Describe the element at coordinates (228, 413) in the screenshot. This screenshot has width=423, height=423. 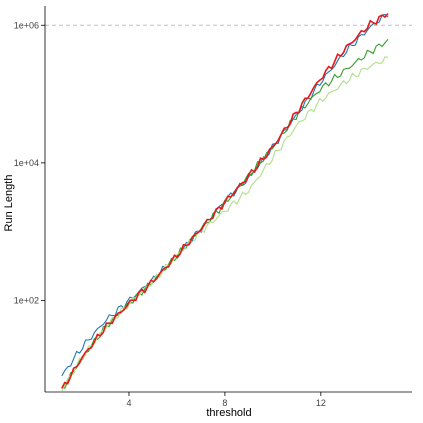
I see `x-axis-title: threshold` at that location.